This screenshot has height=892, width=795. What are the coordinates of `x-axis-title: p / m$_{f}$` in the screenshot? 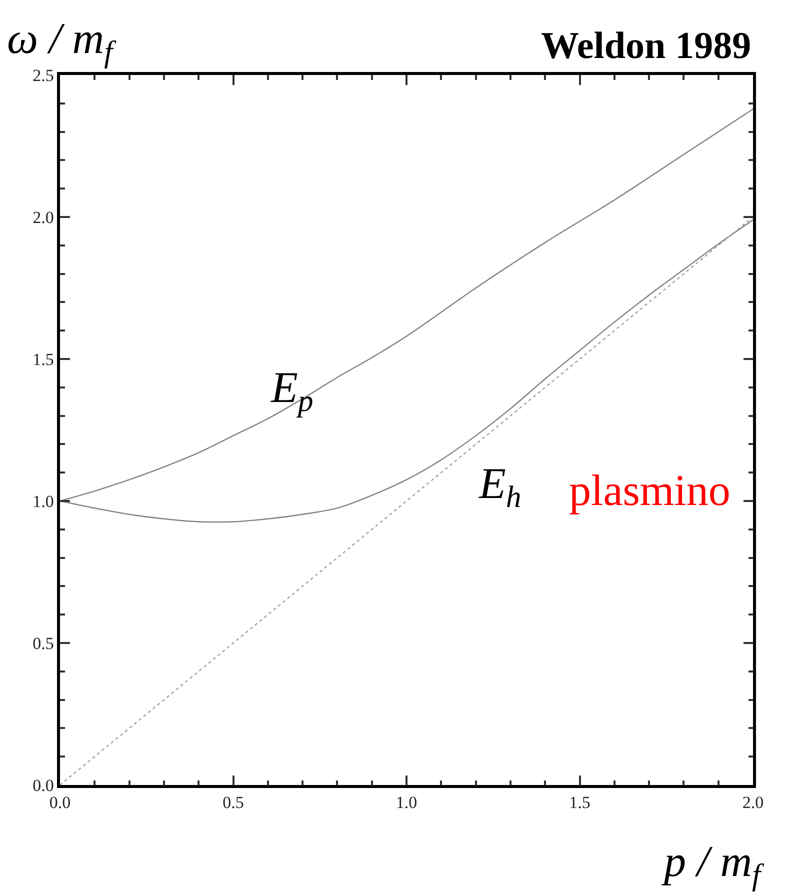 It's located at (713, 864).